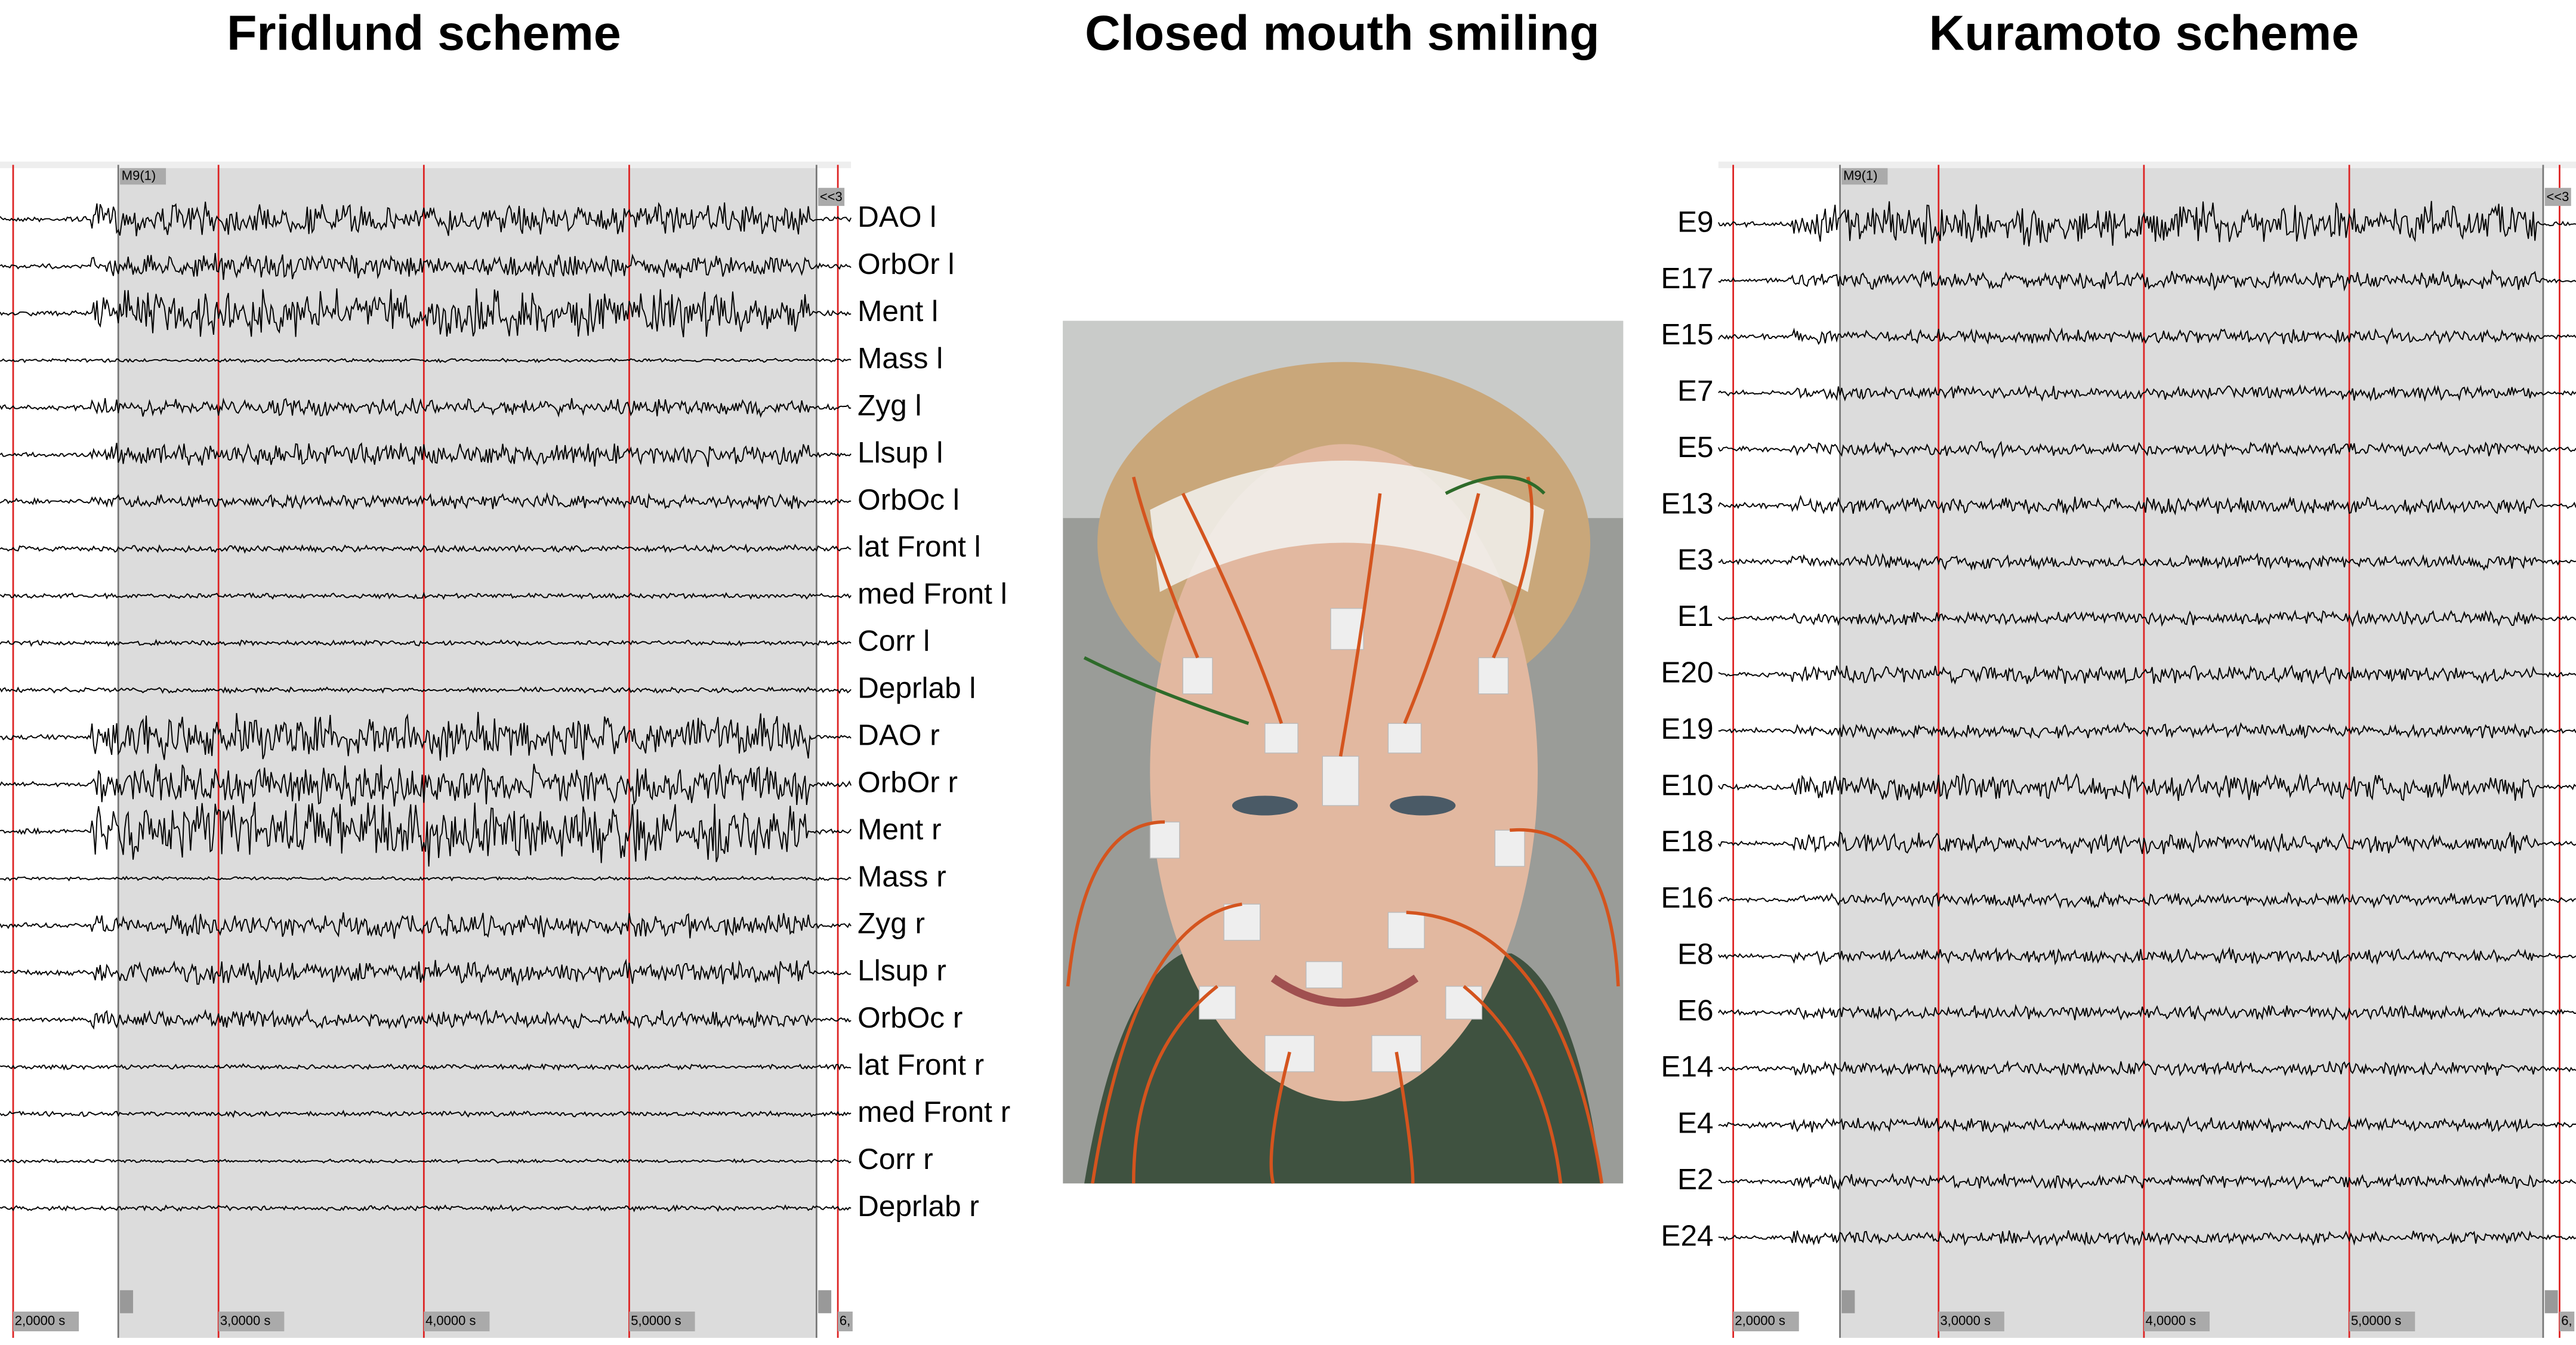 This screenshot has height=1345, width=2576. Describe the element at coordinates (1861, 176) in the screenshot. I see `marker-label: M9(1)` at that location.